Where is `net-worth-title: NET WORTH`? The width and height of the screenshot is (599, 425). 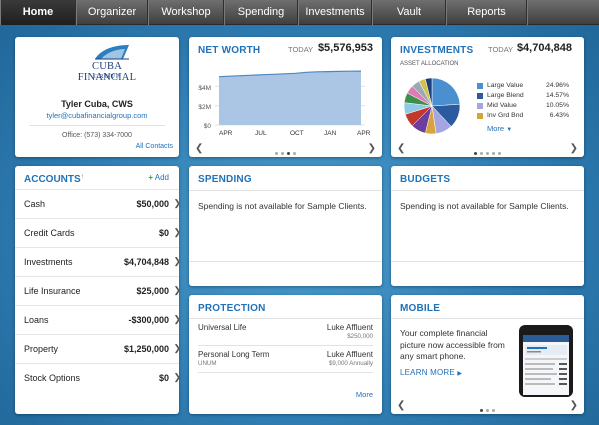
net-worth-title: NET WORTH is located at coordinates (229, 50).